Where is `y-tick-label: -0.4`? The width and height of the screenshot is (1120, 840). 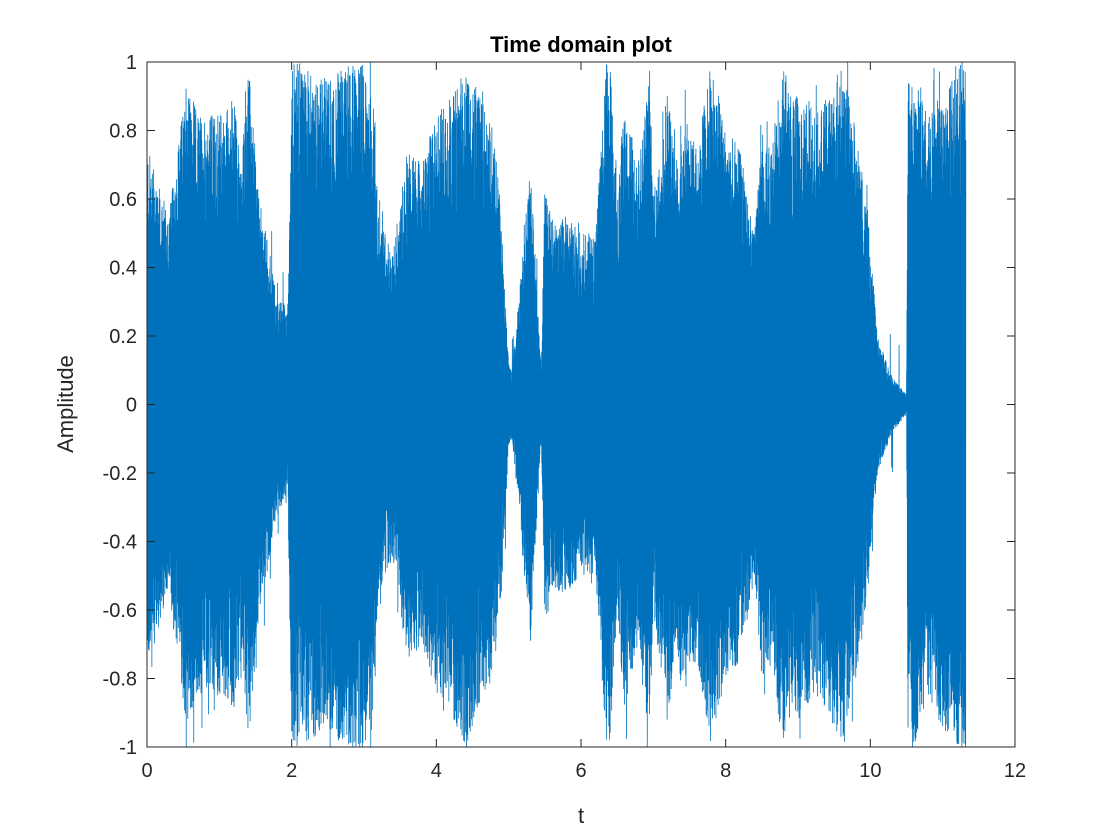
y-tick-label: -0.4 is located at coordinates (120, 543).